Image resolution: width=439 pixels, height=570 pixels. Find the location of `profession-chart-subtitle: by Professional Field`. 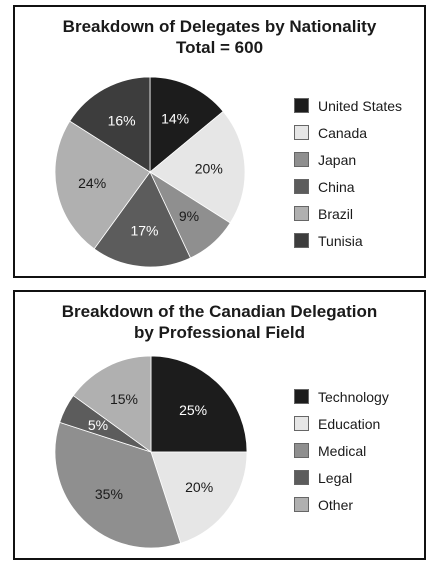

profession-chart-subtitle: by Professional Field is located at coordinates (219, 332).